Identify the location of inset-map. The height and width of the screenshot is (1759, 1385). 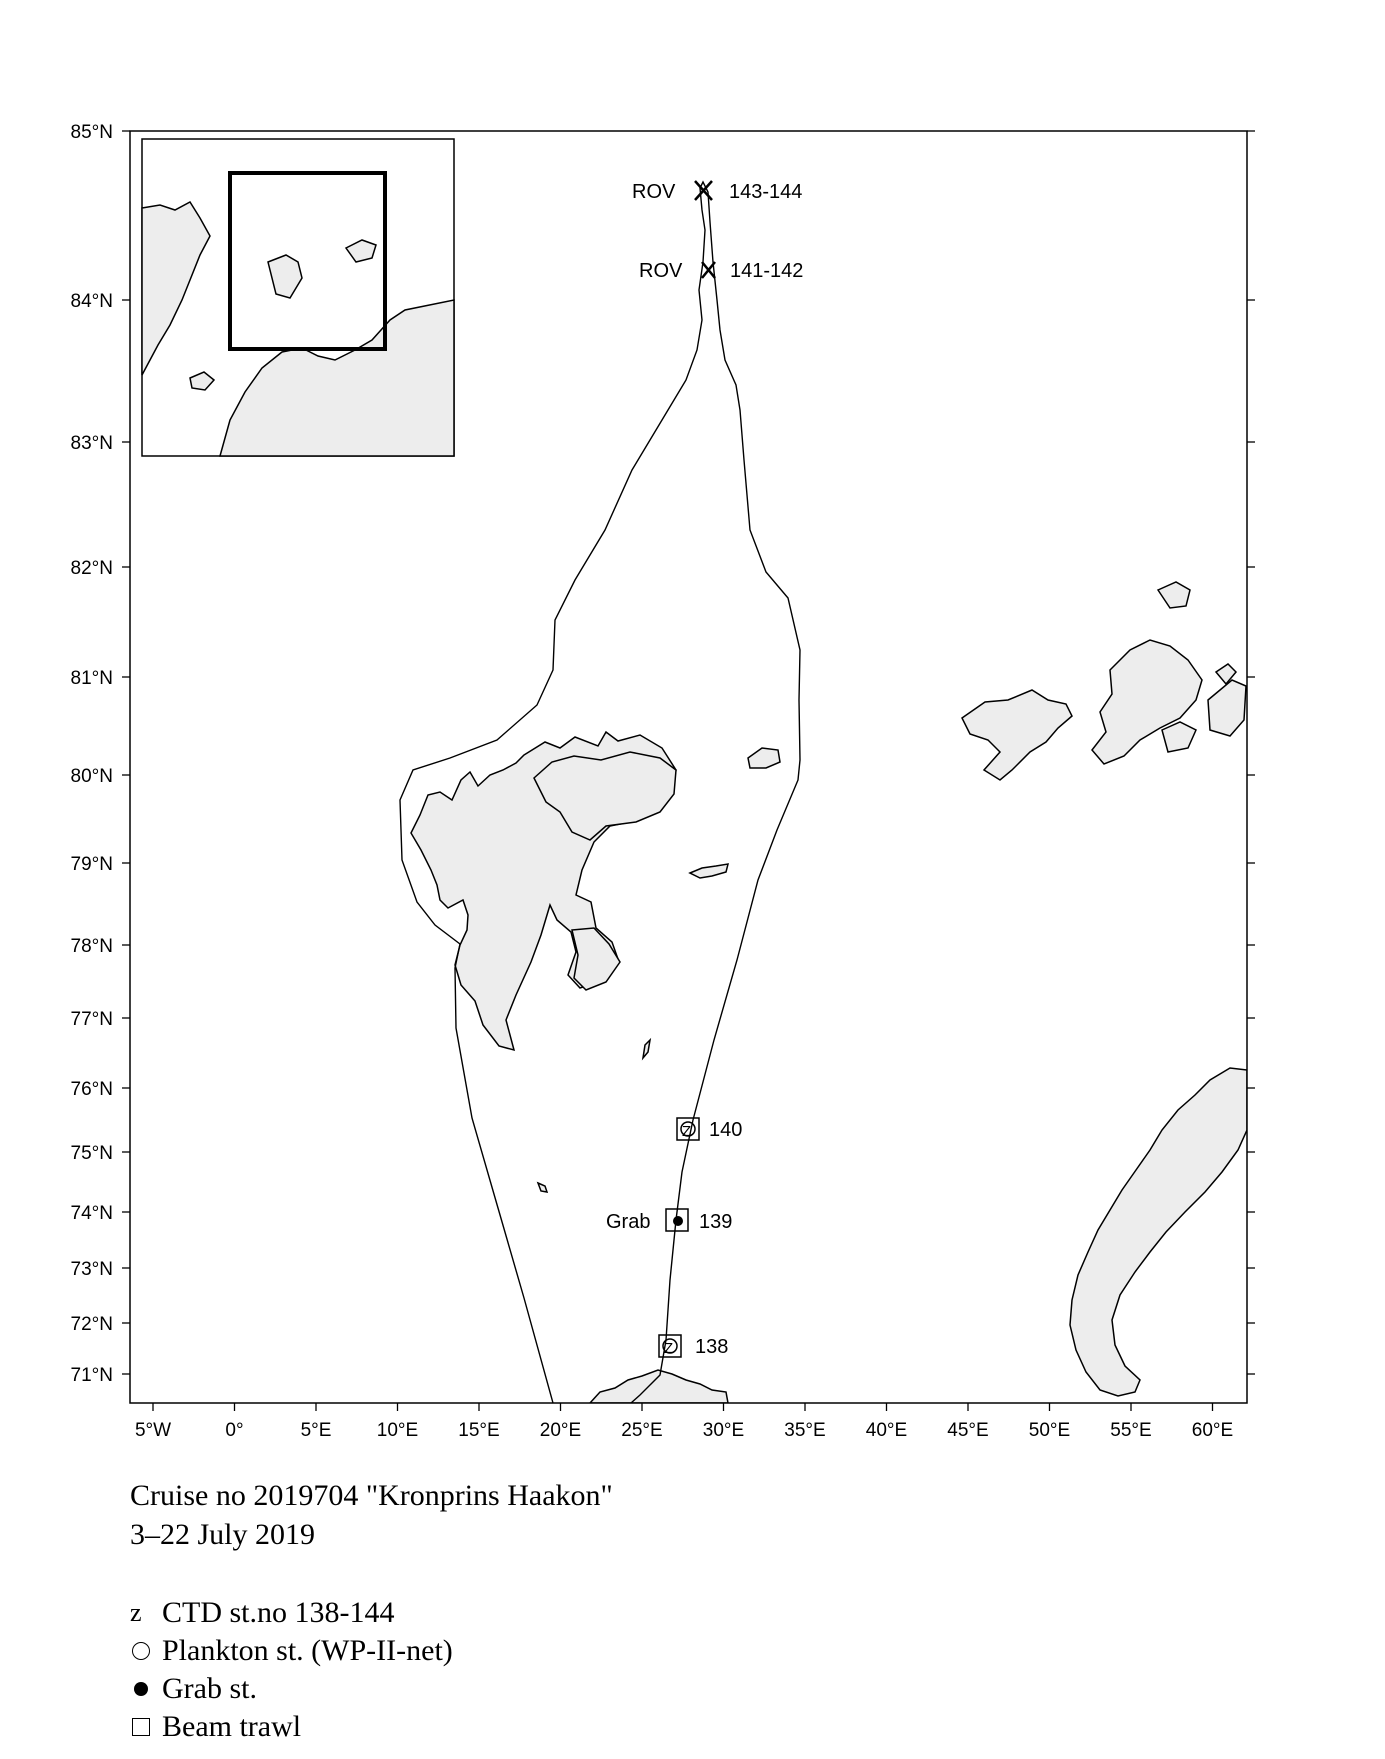
(298, 297).